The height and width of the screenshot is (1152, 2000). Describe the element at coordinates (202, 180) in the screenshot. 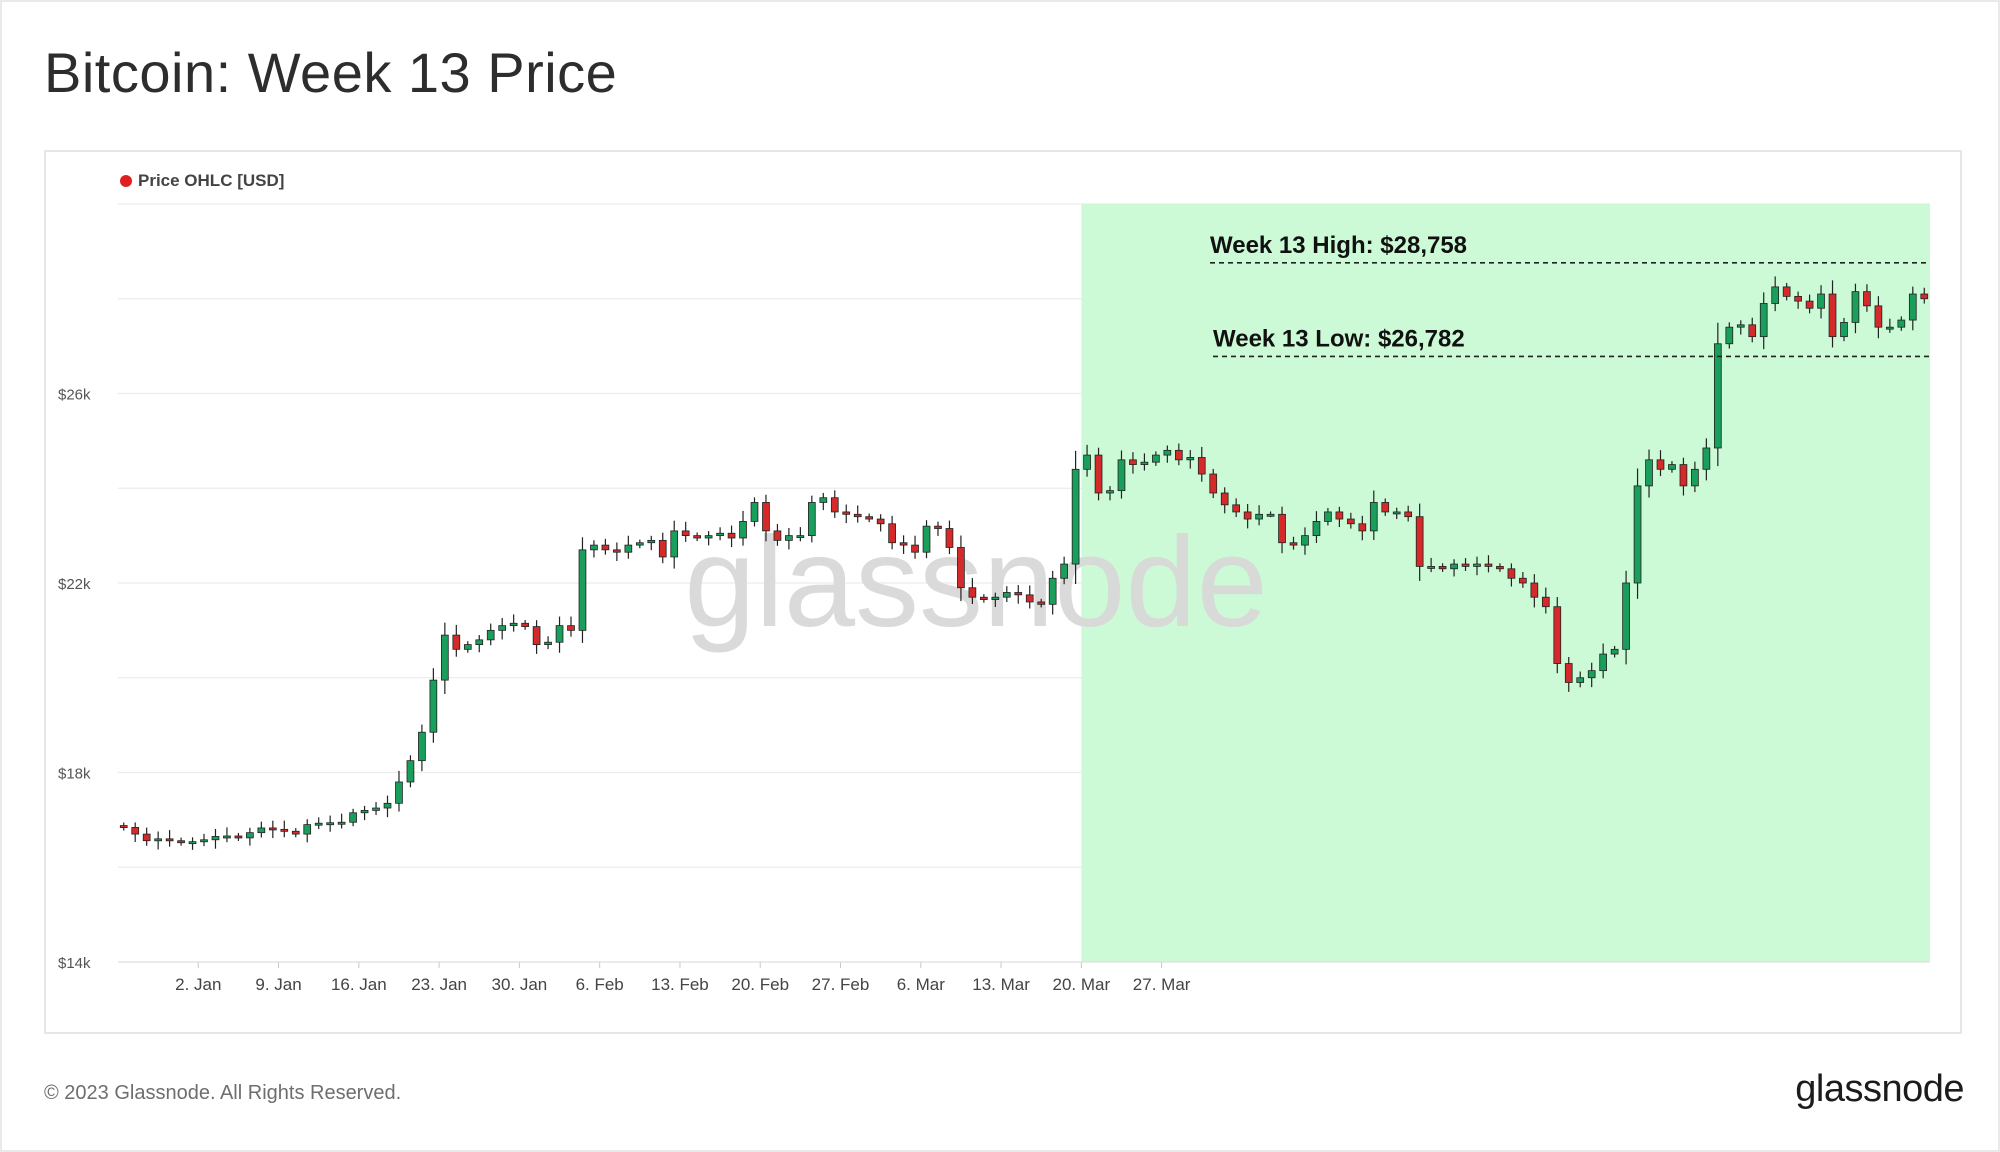

I see `legend: Price OHLC [USD]` at that location.